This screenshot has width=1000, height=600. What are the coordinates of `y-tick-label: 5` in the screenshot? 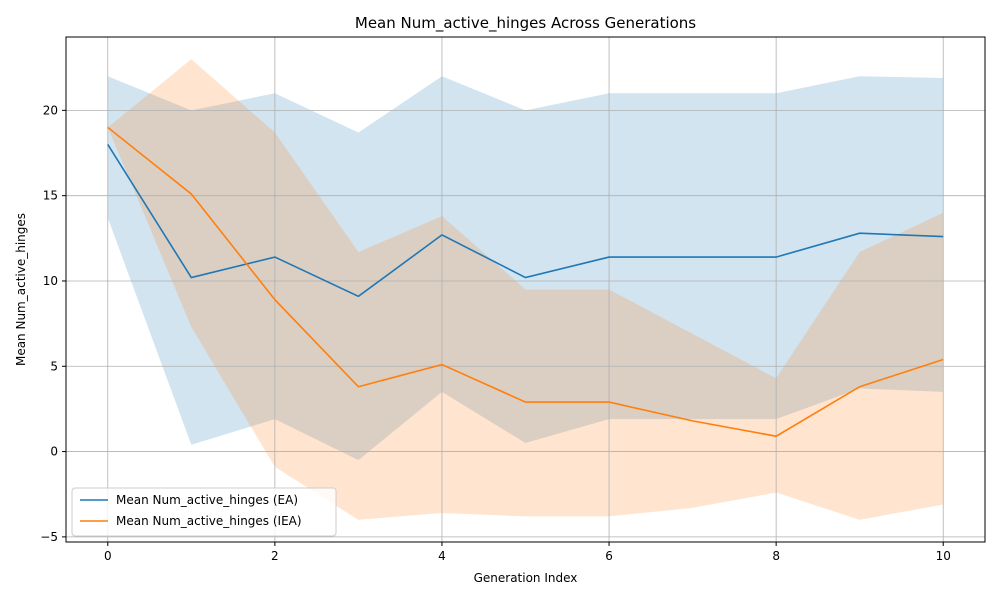 It's located at (54, 366).